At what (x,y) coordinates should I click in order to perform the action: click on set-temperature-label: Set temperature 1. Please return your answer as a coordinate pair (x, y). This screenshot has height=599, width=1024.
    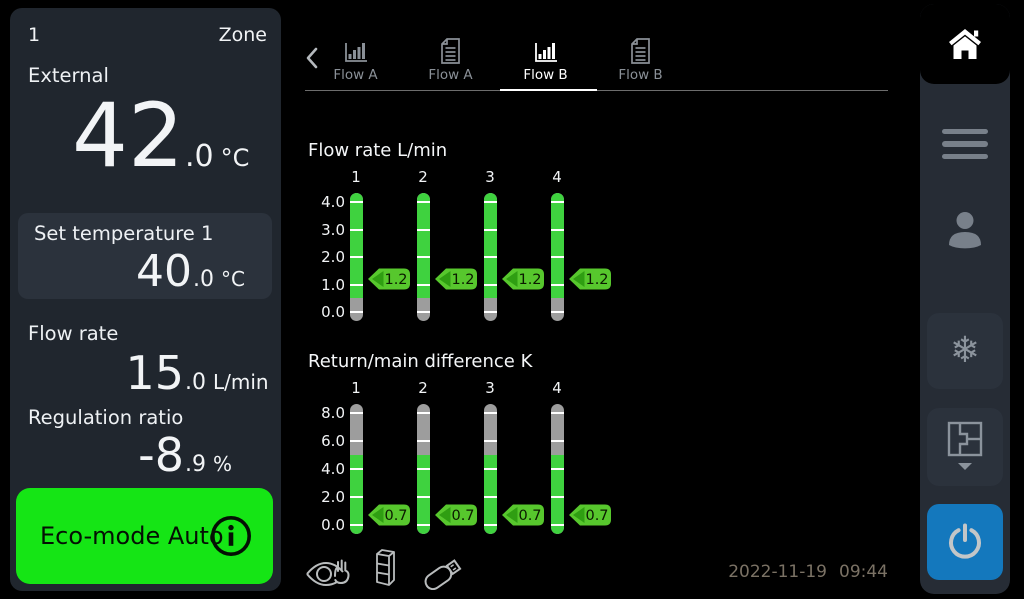
    Looking at the image, I should click on (124, 233).